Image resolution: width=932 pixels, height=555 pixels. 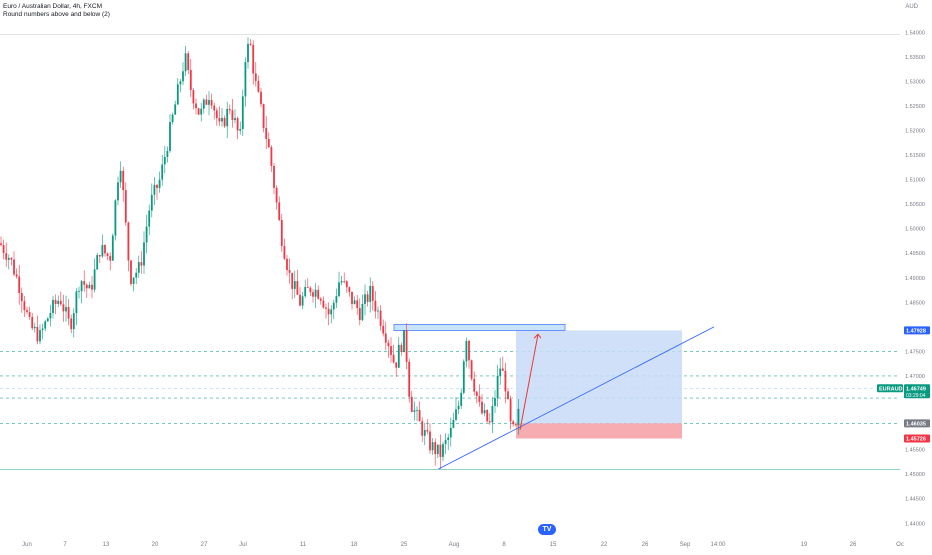 What do you see at coordinates (891, 389) in the screenshot?
I see `symbol-badge-text: EURAUD` at bounding box center [891, 389].